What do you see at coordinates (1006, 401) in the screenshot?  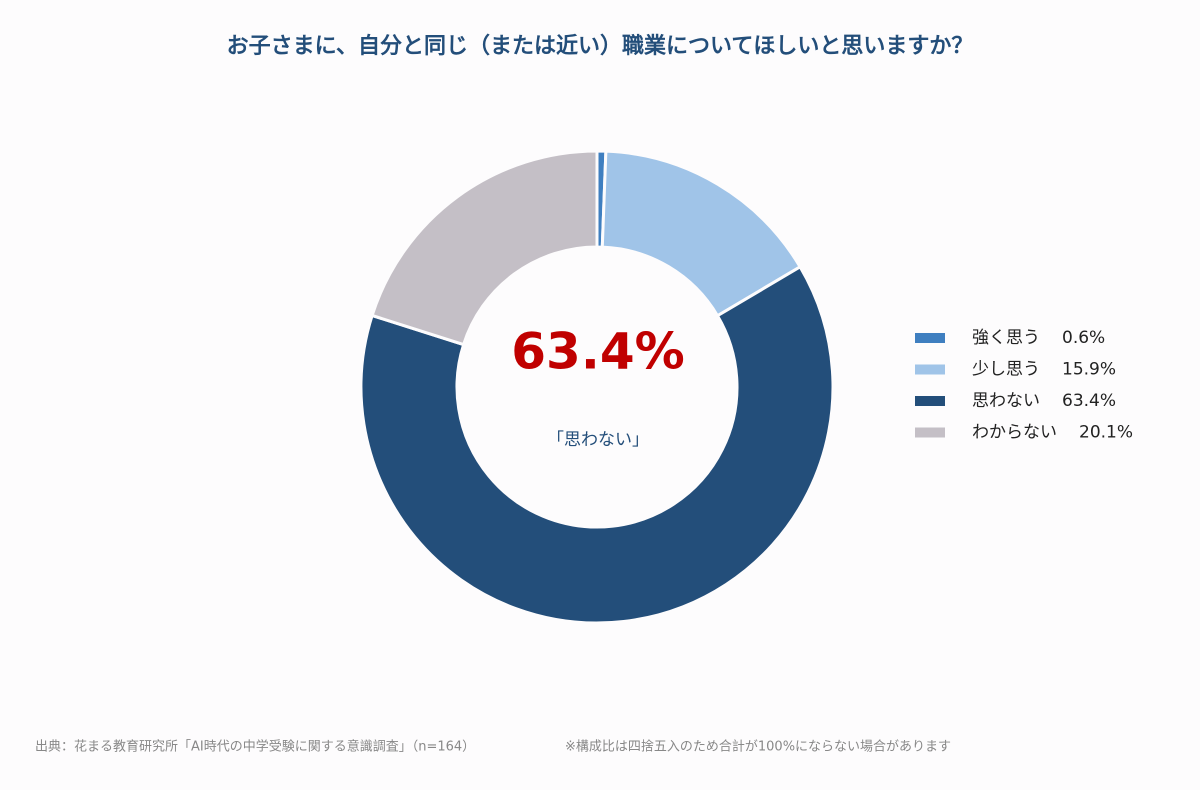 I see `legend-label: 思わない` at bounding box center [1006, 401].